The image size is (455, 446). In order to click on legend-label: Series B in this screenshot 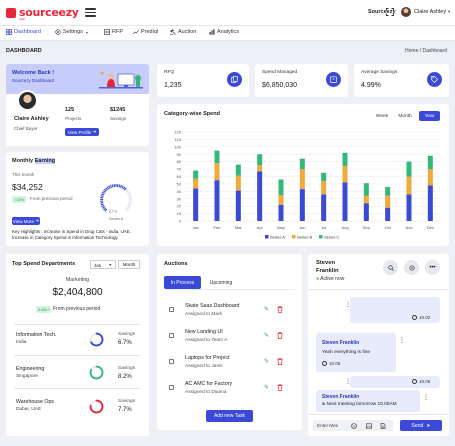, I will do `click(304, 236)`.